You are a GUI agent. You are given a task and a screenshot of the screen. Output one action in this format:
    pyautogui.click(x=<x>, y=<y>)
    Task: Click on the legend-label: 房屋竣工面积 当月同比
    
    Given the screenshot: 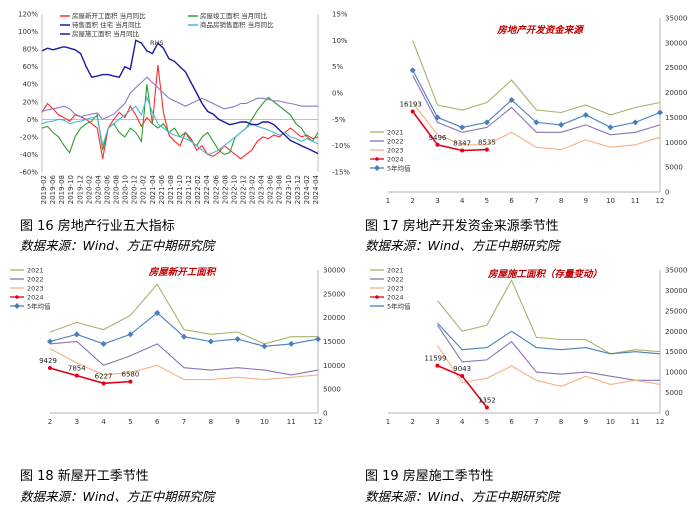 What is the action you would take?
    pyautogui.click(x=234, y=15)
    